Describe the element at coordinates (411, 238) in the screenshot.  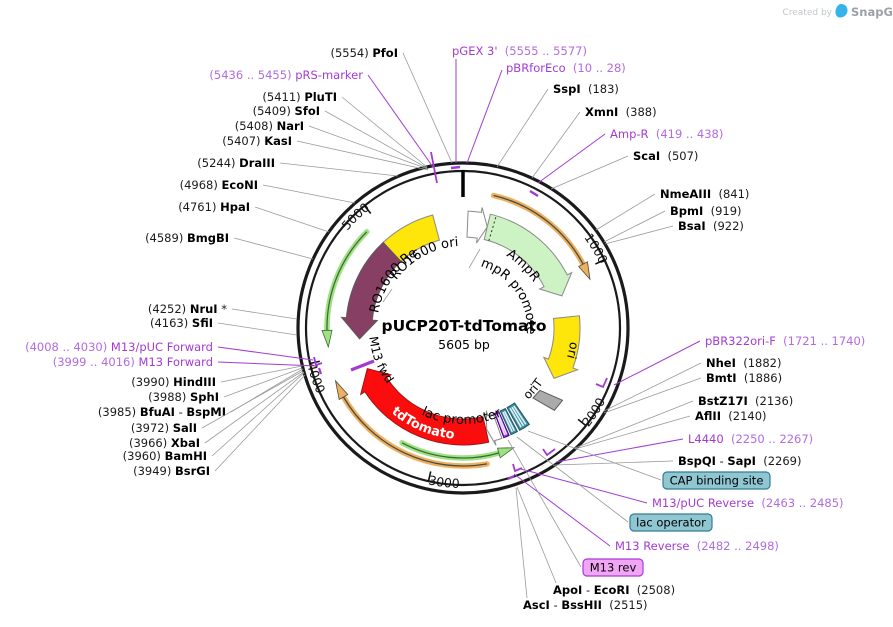
I see `feature-pro1600-oriv` at that location.